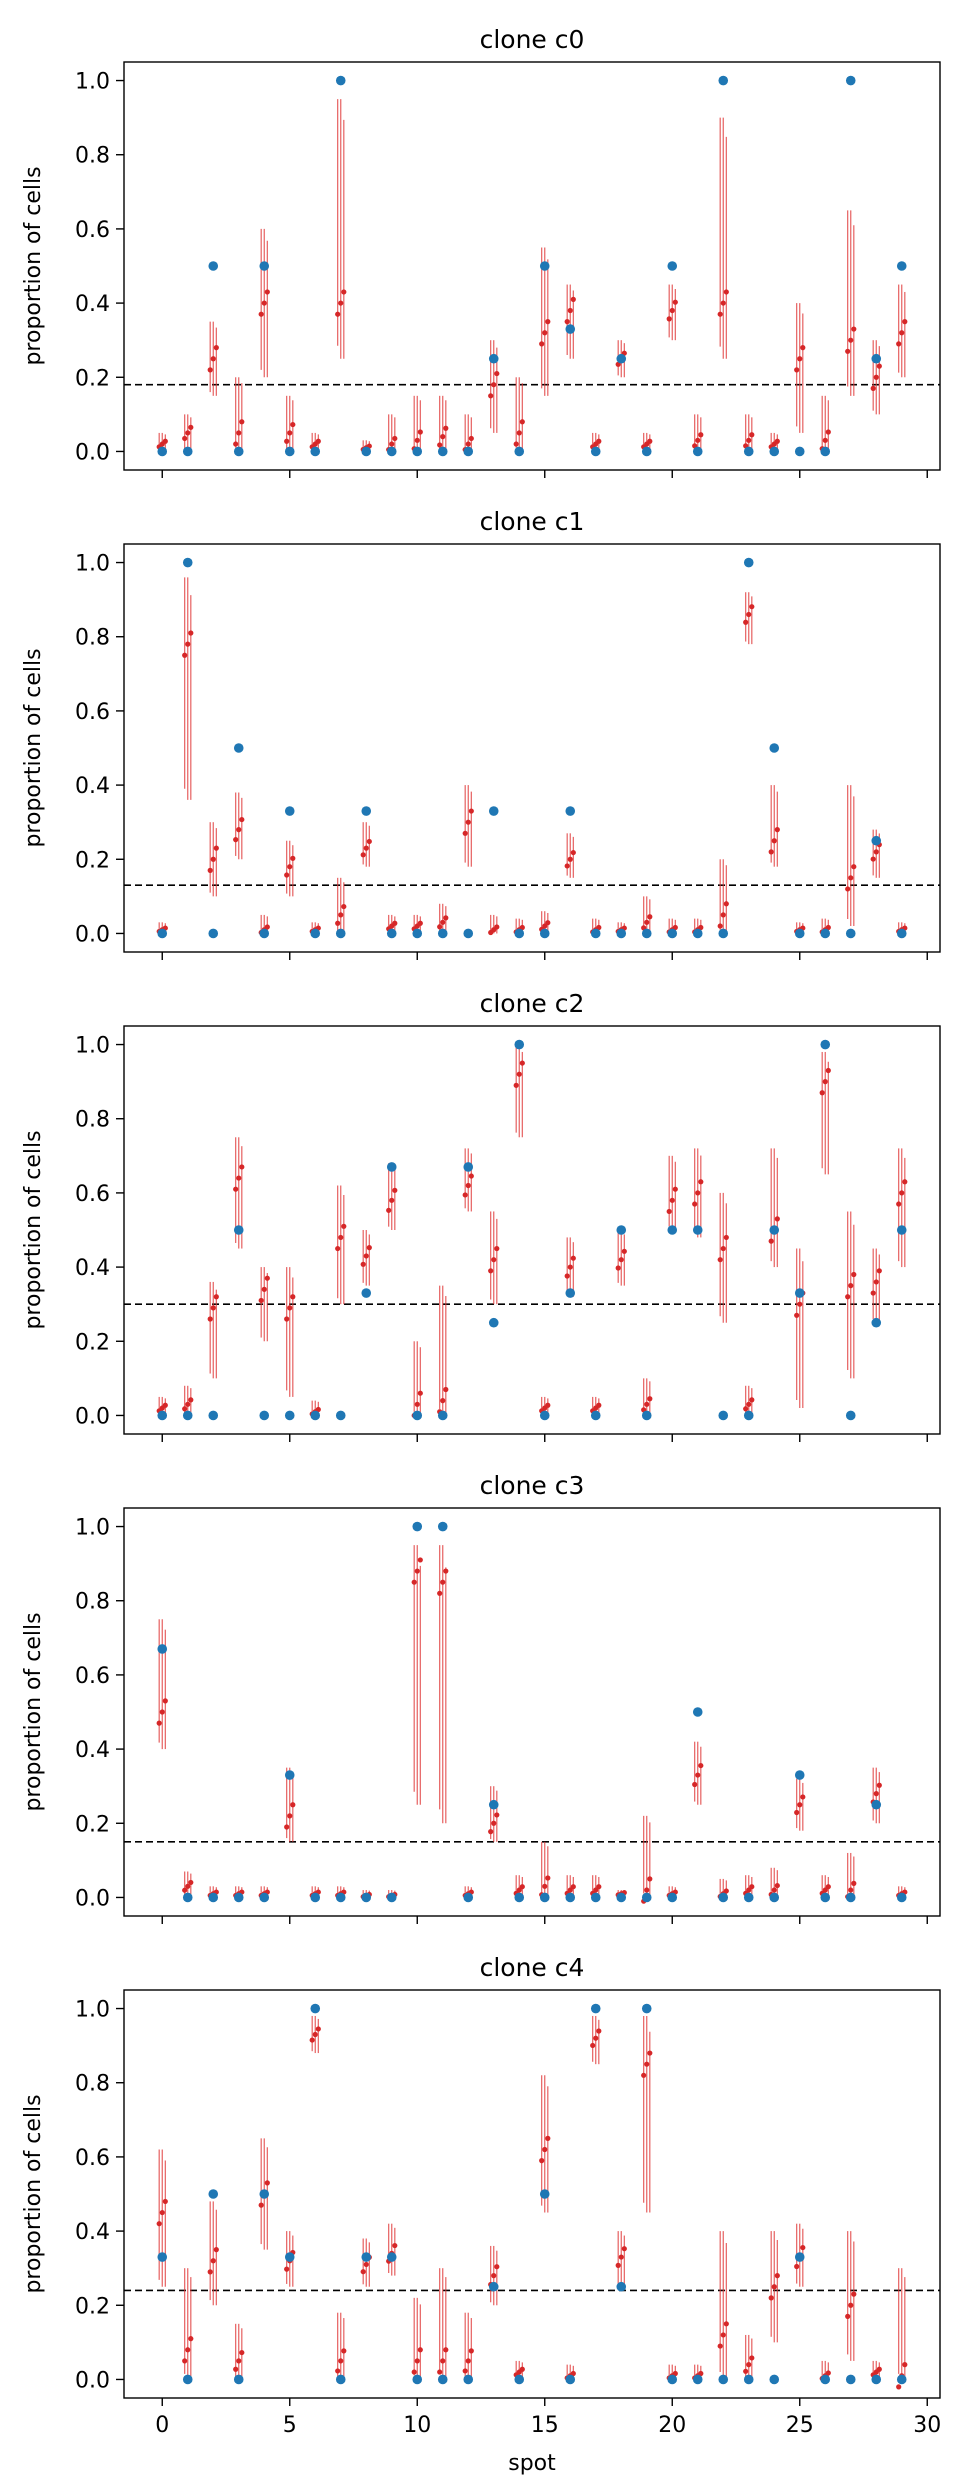  Describe the element at coordinates (672, 2425) in the screenshot. I see `x-tick-label: 20` at that location.